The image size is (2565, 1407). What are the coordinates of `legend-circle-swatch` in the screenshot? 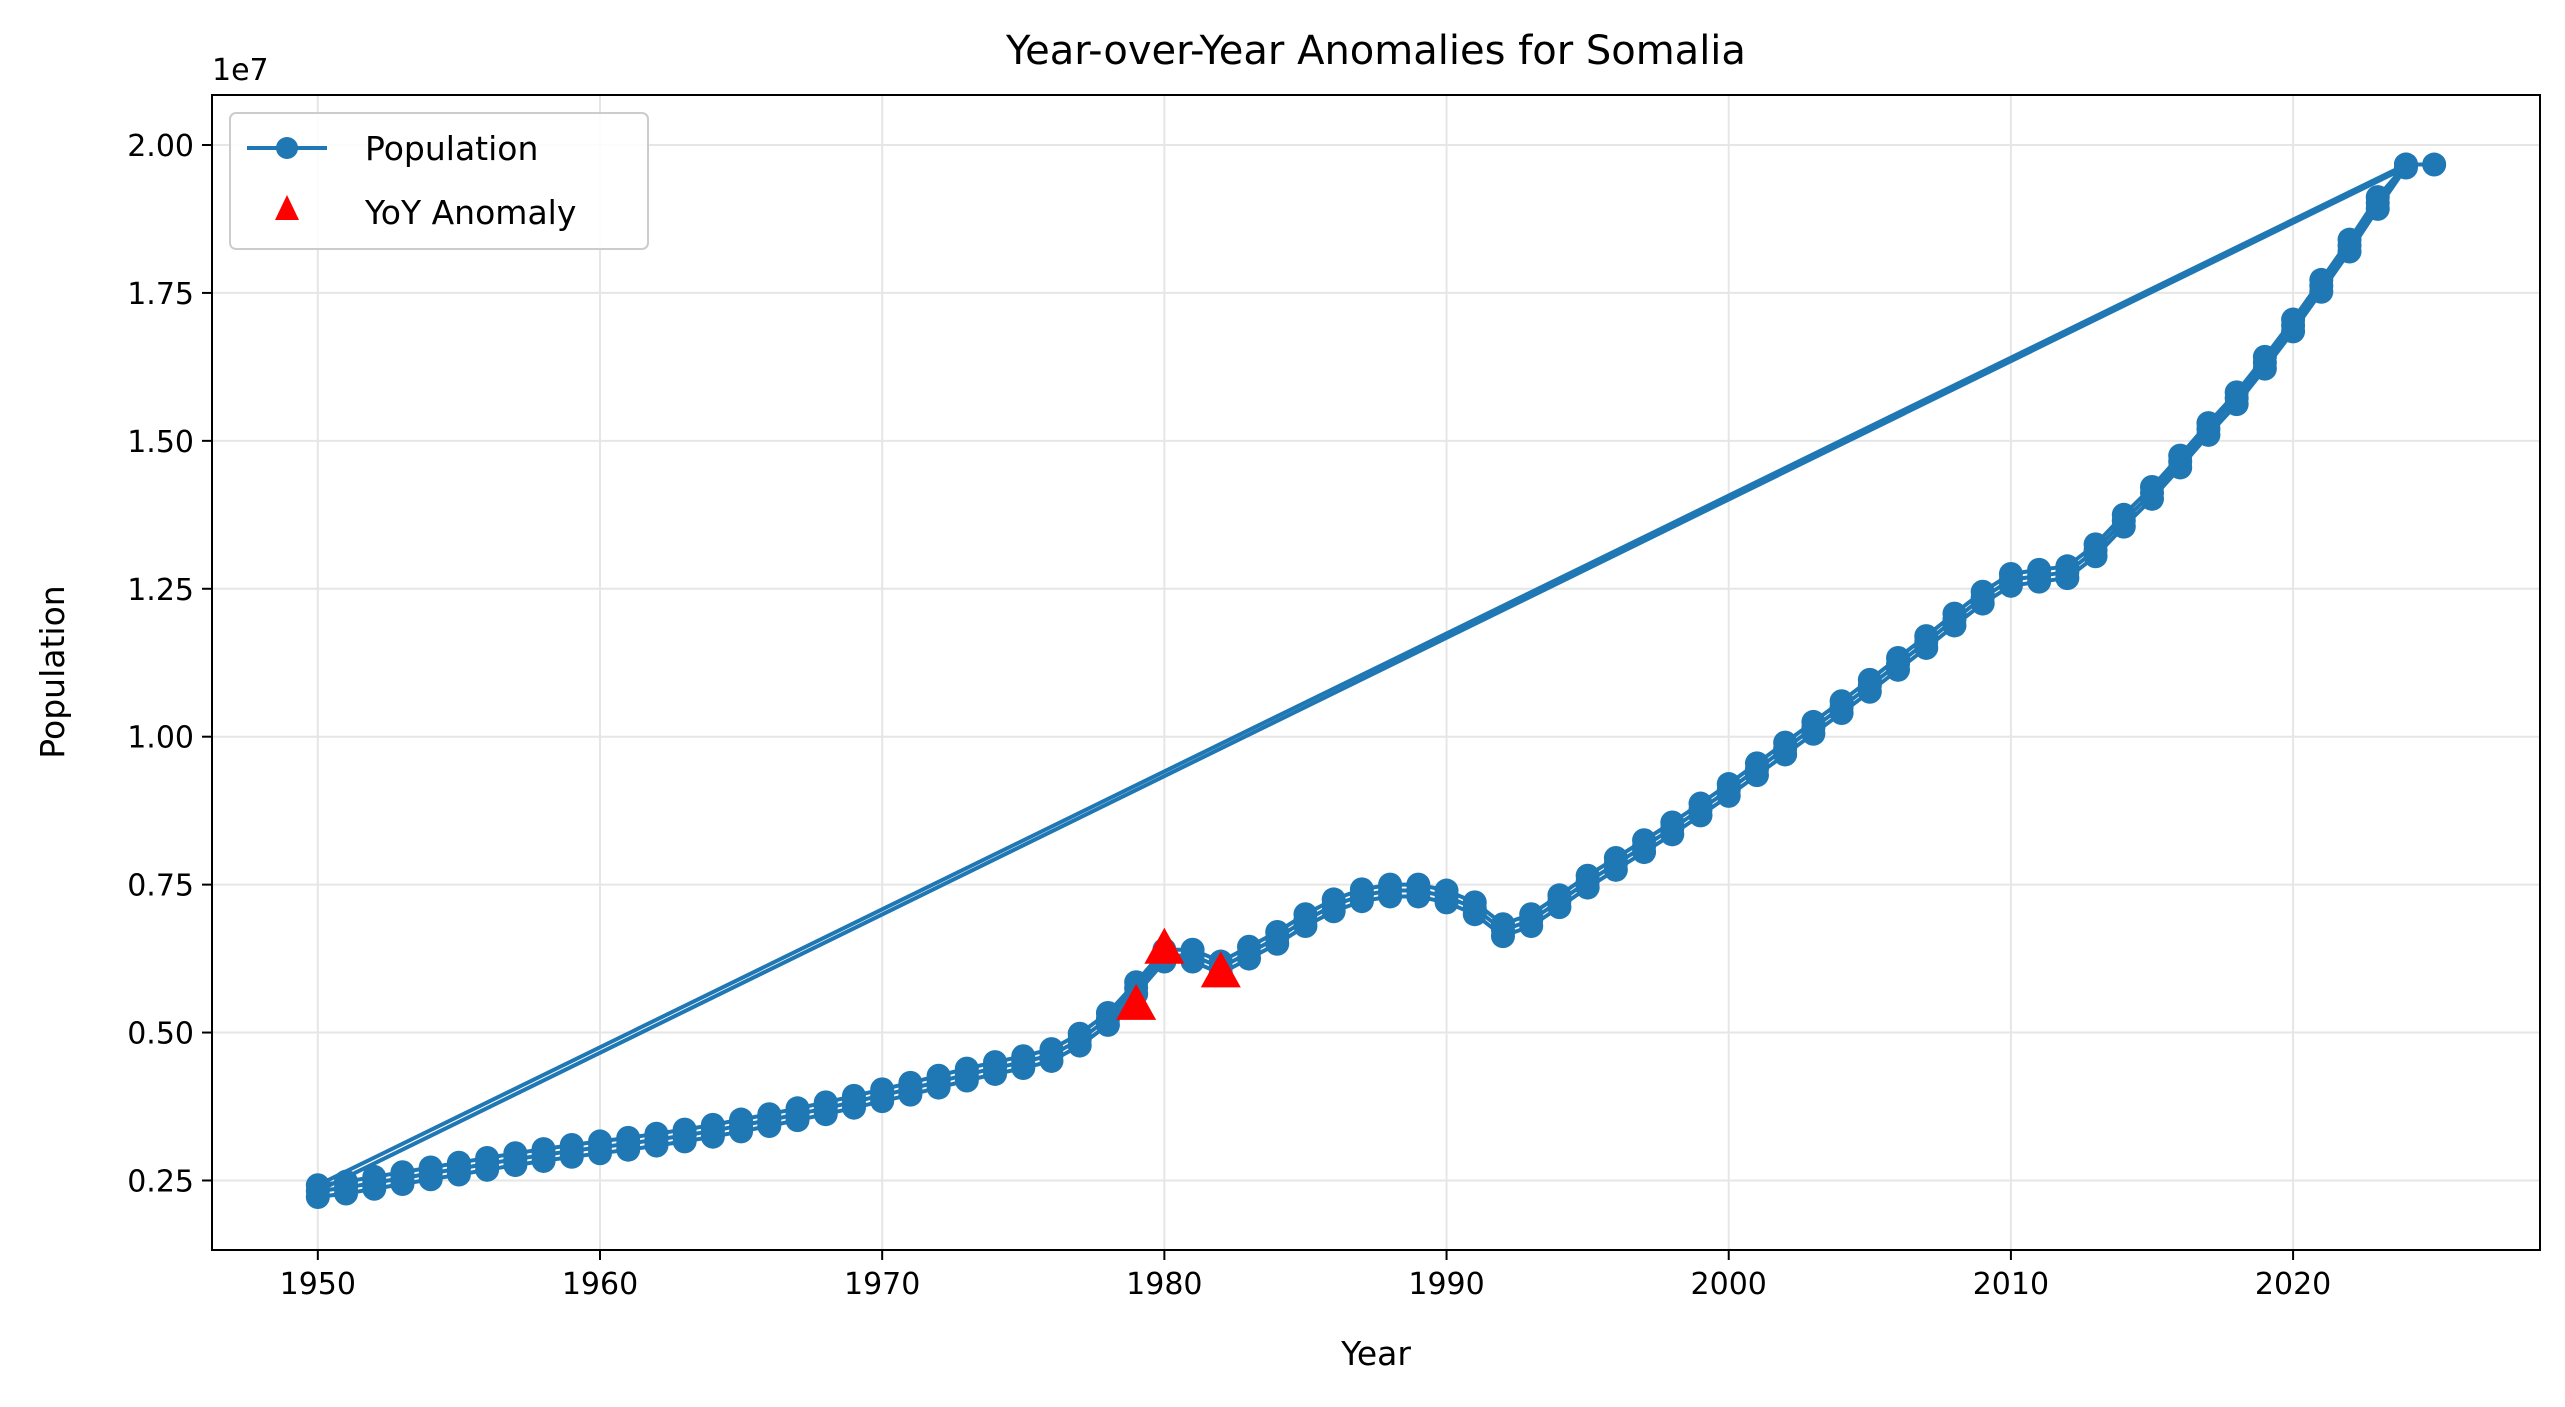 It's located at (287, 148).